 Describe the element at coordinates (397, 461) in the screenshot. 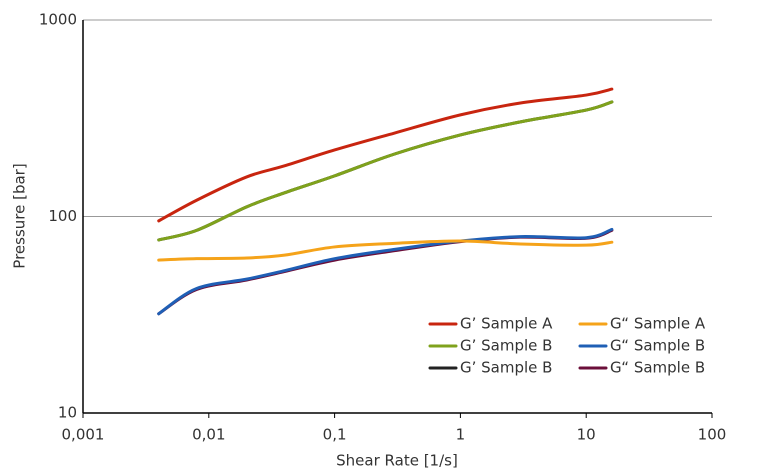

I see `x-axis-label: Shear Rate [1/s]` at that location.